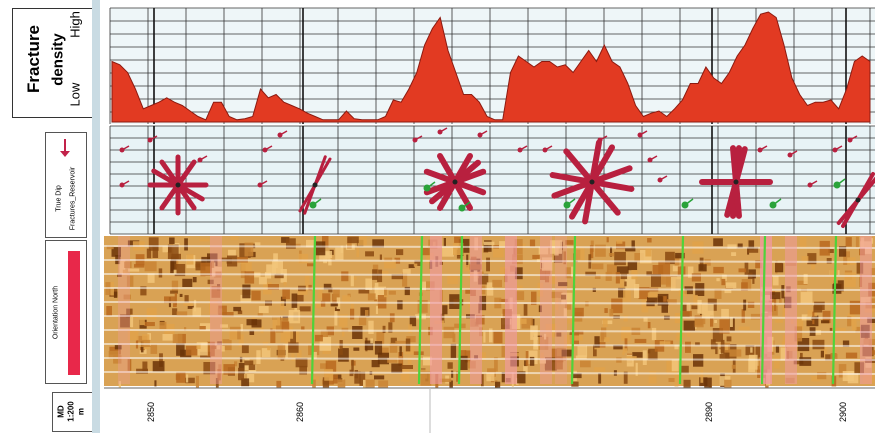 The height and width of the screenshot is (433, 875). What do you see at coordinates (489, 247) in the screenshot?
I see `image-bedding-band` at bounding box center [489, 247].